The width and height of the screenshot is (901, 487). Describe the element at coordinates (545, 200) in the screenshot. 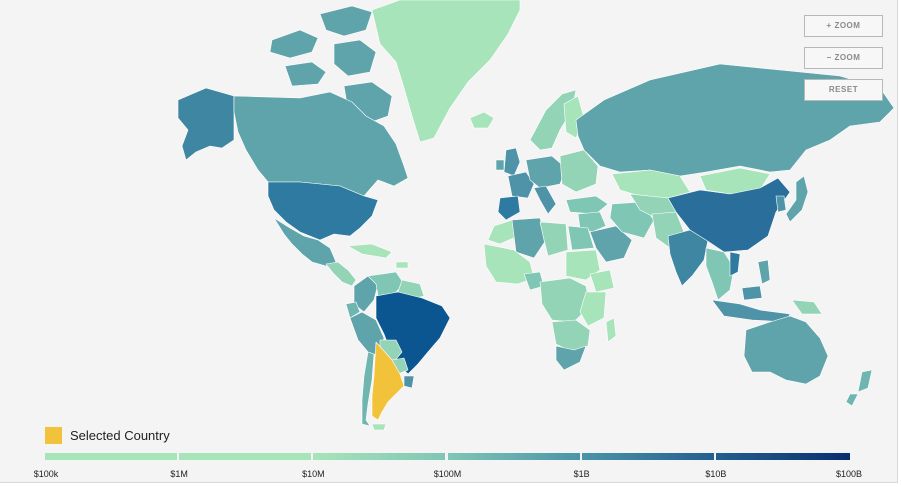

I see `italy` at that location.